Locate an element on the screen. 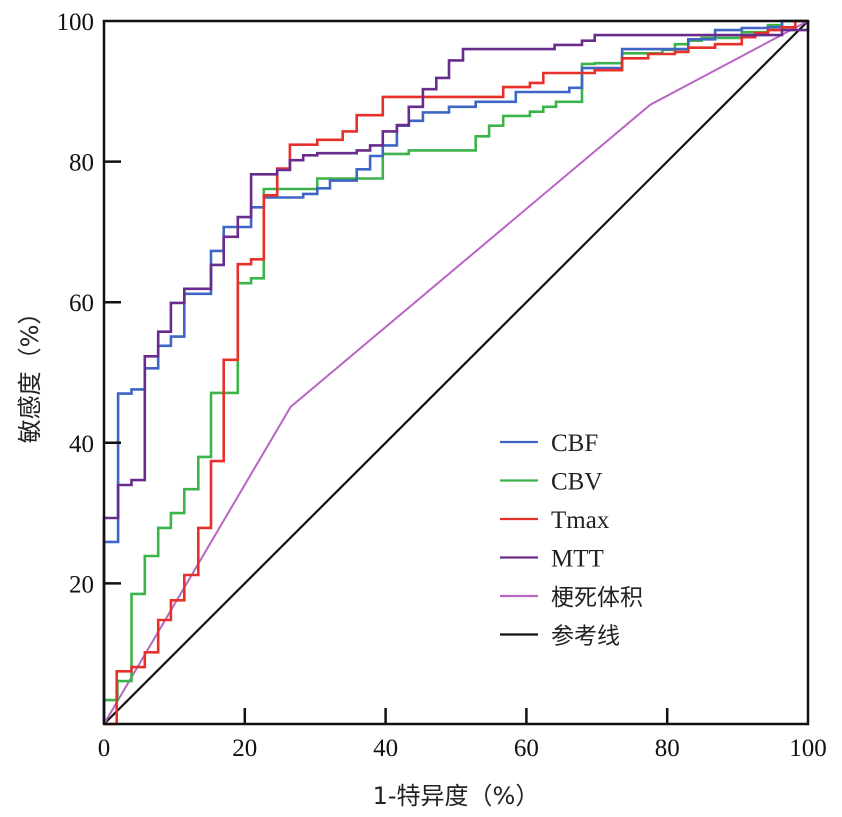  y-tick-label: 80 is located at coordinates (81, 163).